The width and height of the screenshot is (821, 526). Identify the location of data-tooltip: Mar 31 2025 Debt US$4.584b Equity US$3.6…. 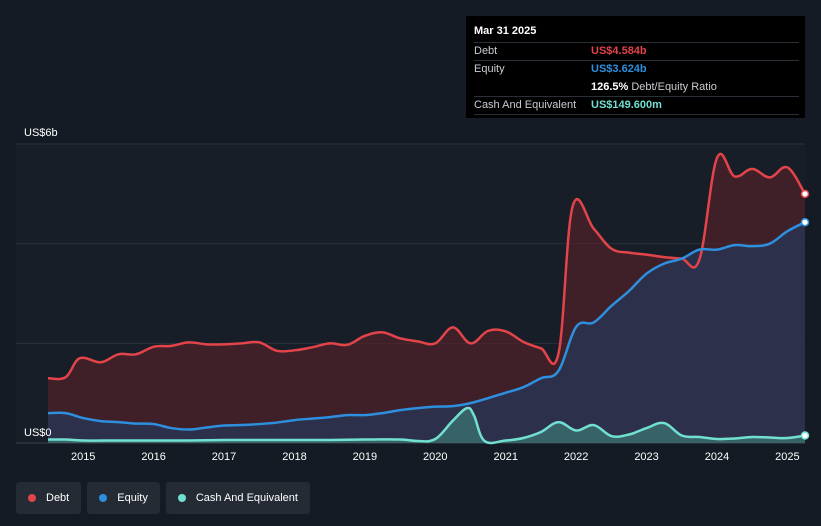
(635, 67).